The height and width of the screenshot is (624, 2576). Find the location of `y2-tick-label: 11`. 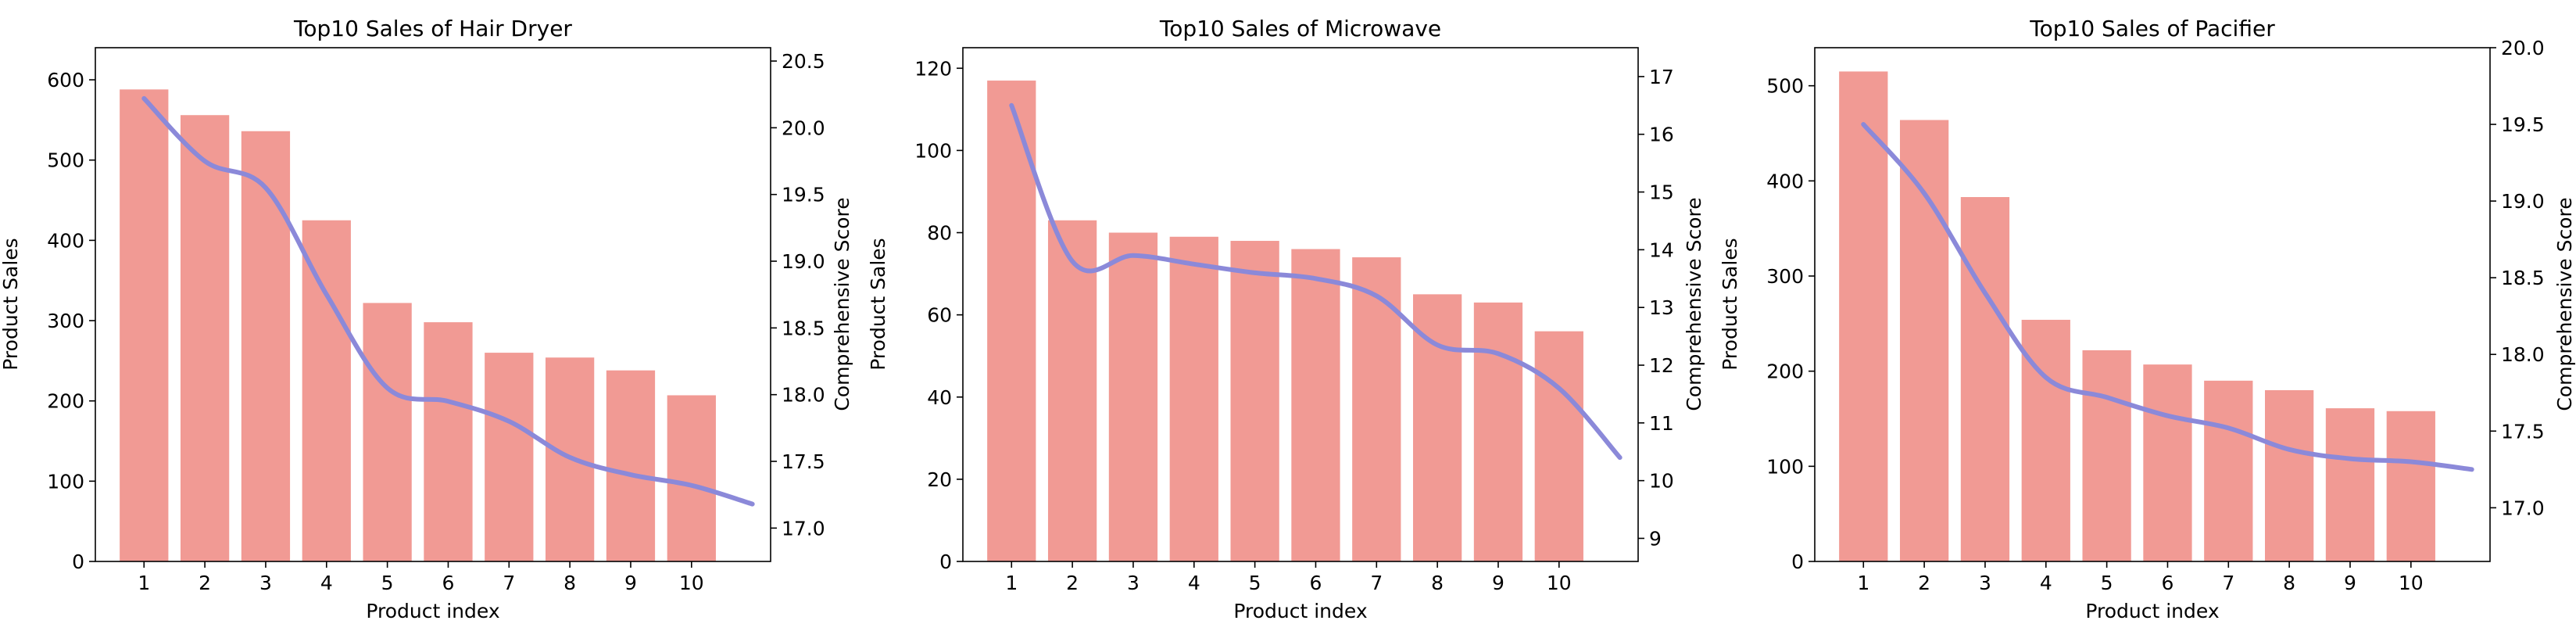

y2-tick-label: 11 is located at coordinates (1661, 423).